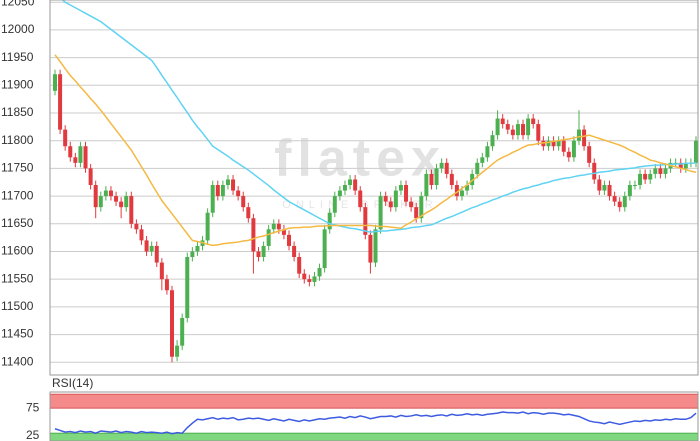 The height and width of the screenshot is (441, 700). Describe the element at coordinates (17, 140) in the screenshot. I see `y-tick-label: 11800` at that location.